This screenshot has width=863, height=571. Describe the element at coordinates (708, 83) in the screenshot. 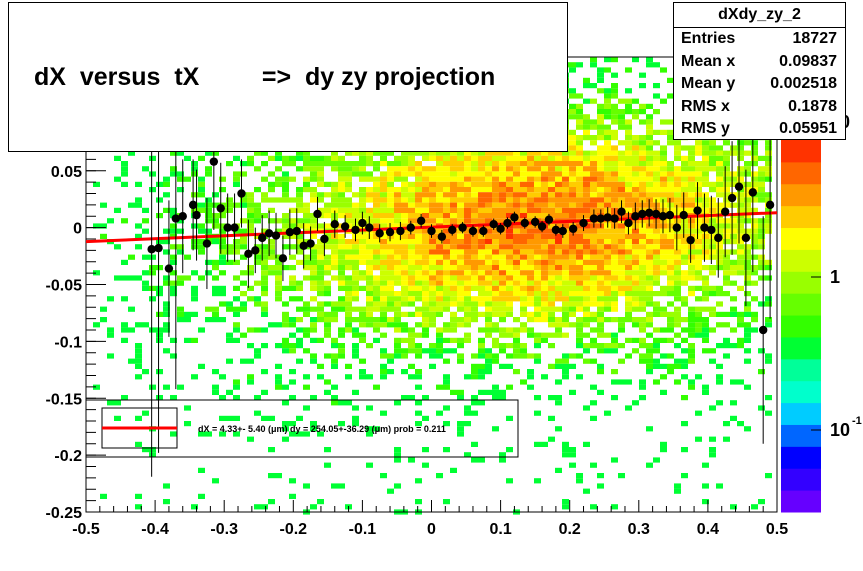

I see `stats-label: Mean y` at that location.